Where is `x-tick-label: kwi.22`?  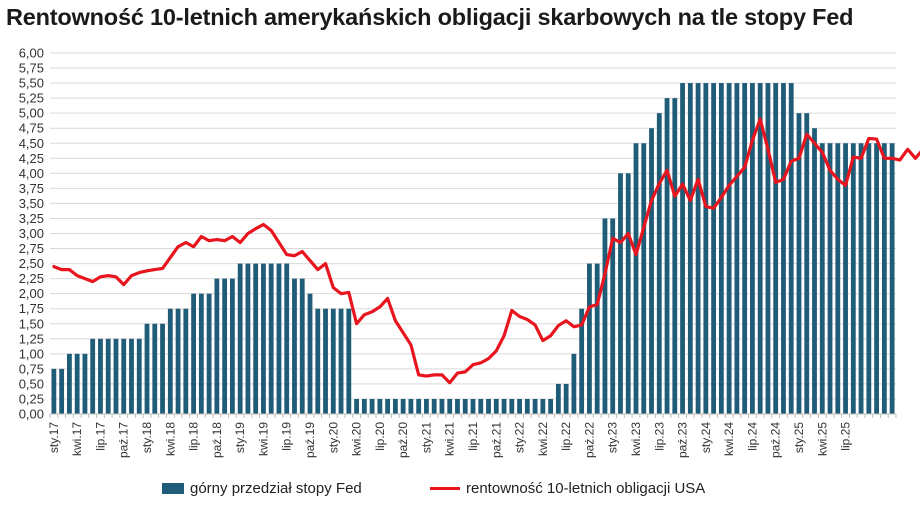
x-tick-label: kwi.22 is located at coordinates (543, 439).